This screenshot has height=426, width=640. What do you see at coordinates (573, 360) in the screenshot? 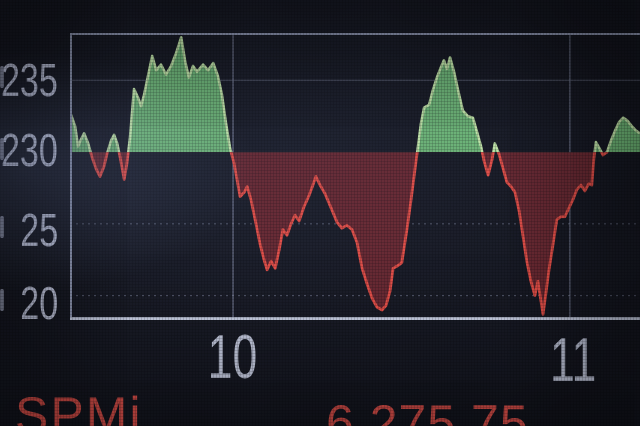
I see `x-axis-label-11: 11` at bounding box center [573, 360].